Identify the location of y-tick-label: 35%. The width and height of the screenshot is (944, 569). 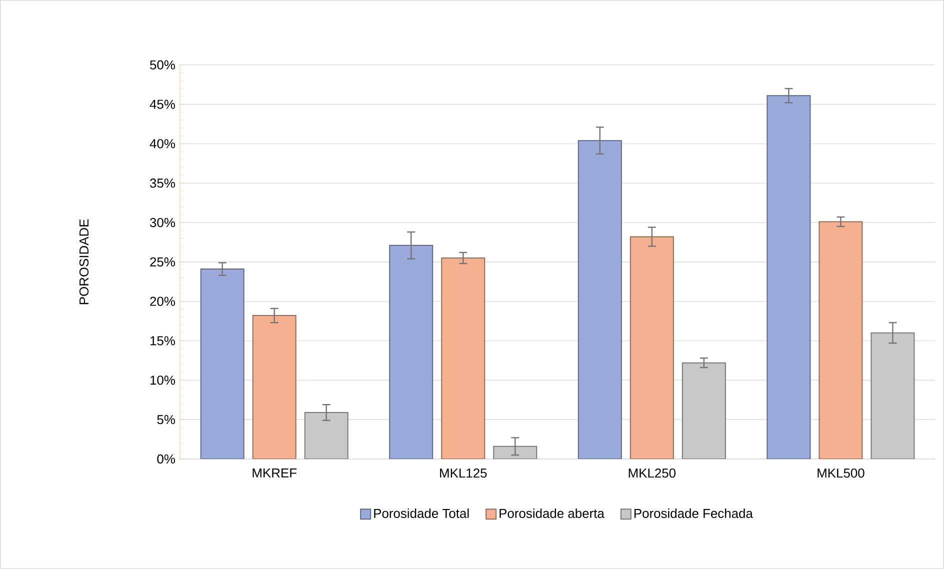
(162, 183).